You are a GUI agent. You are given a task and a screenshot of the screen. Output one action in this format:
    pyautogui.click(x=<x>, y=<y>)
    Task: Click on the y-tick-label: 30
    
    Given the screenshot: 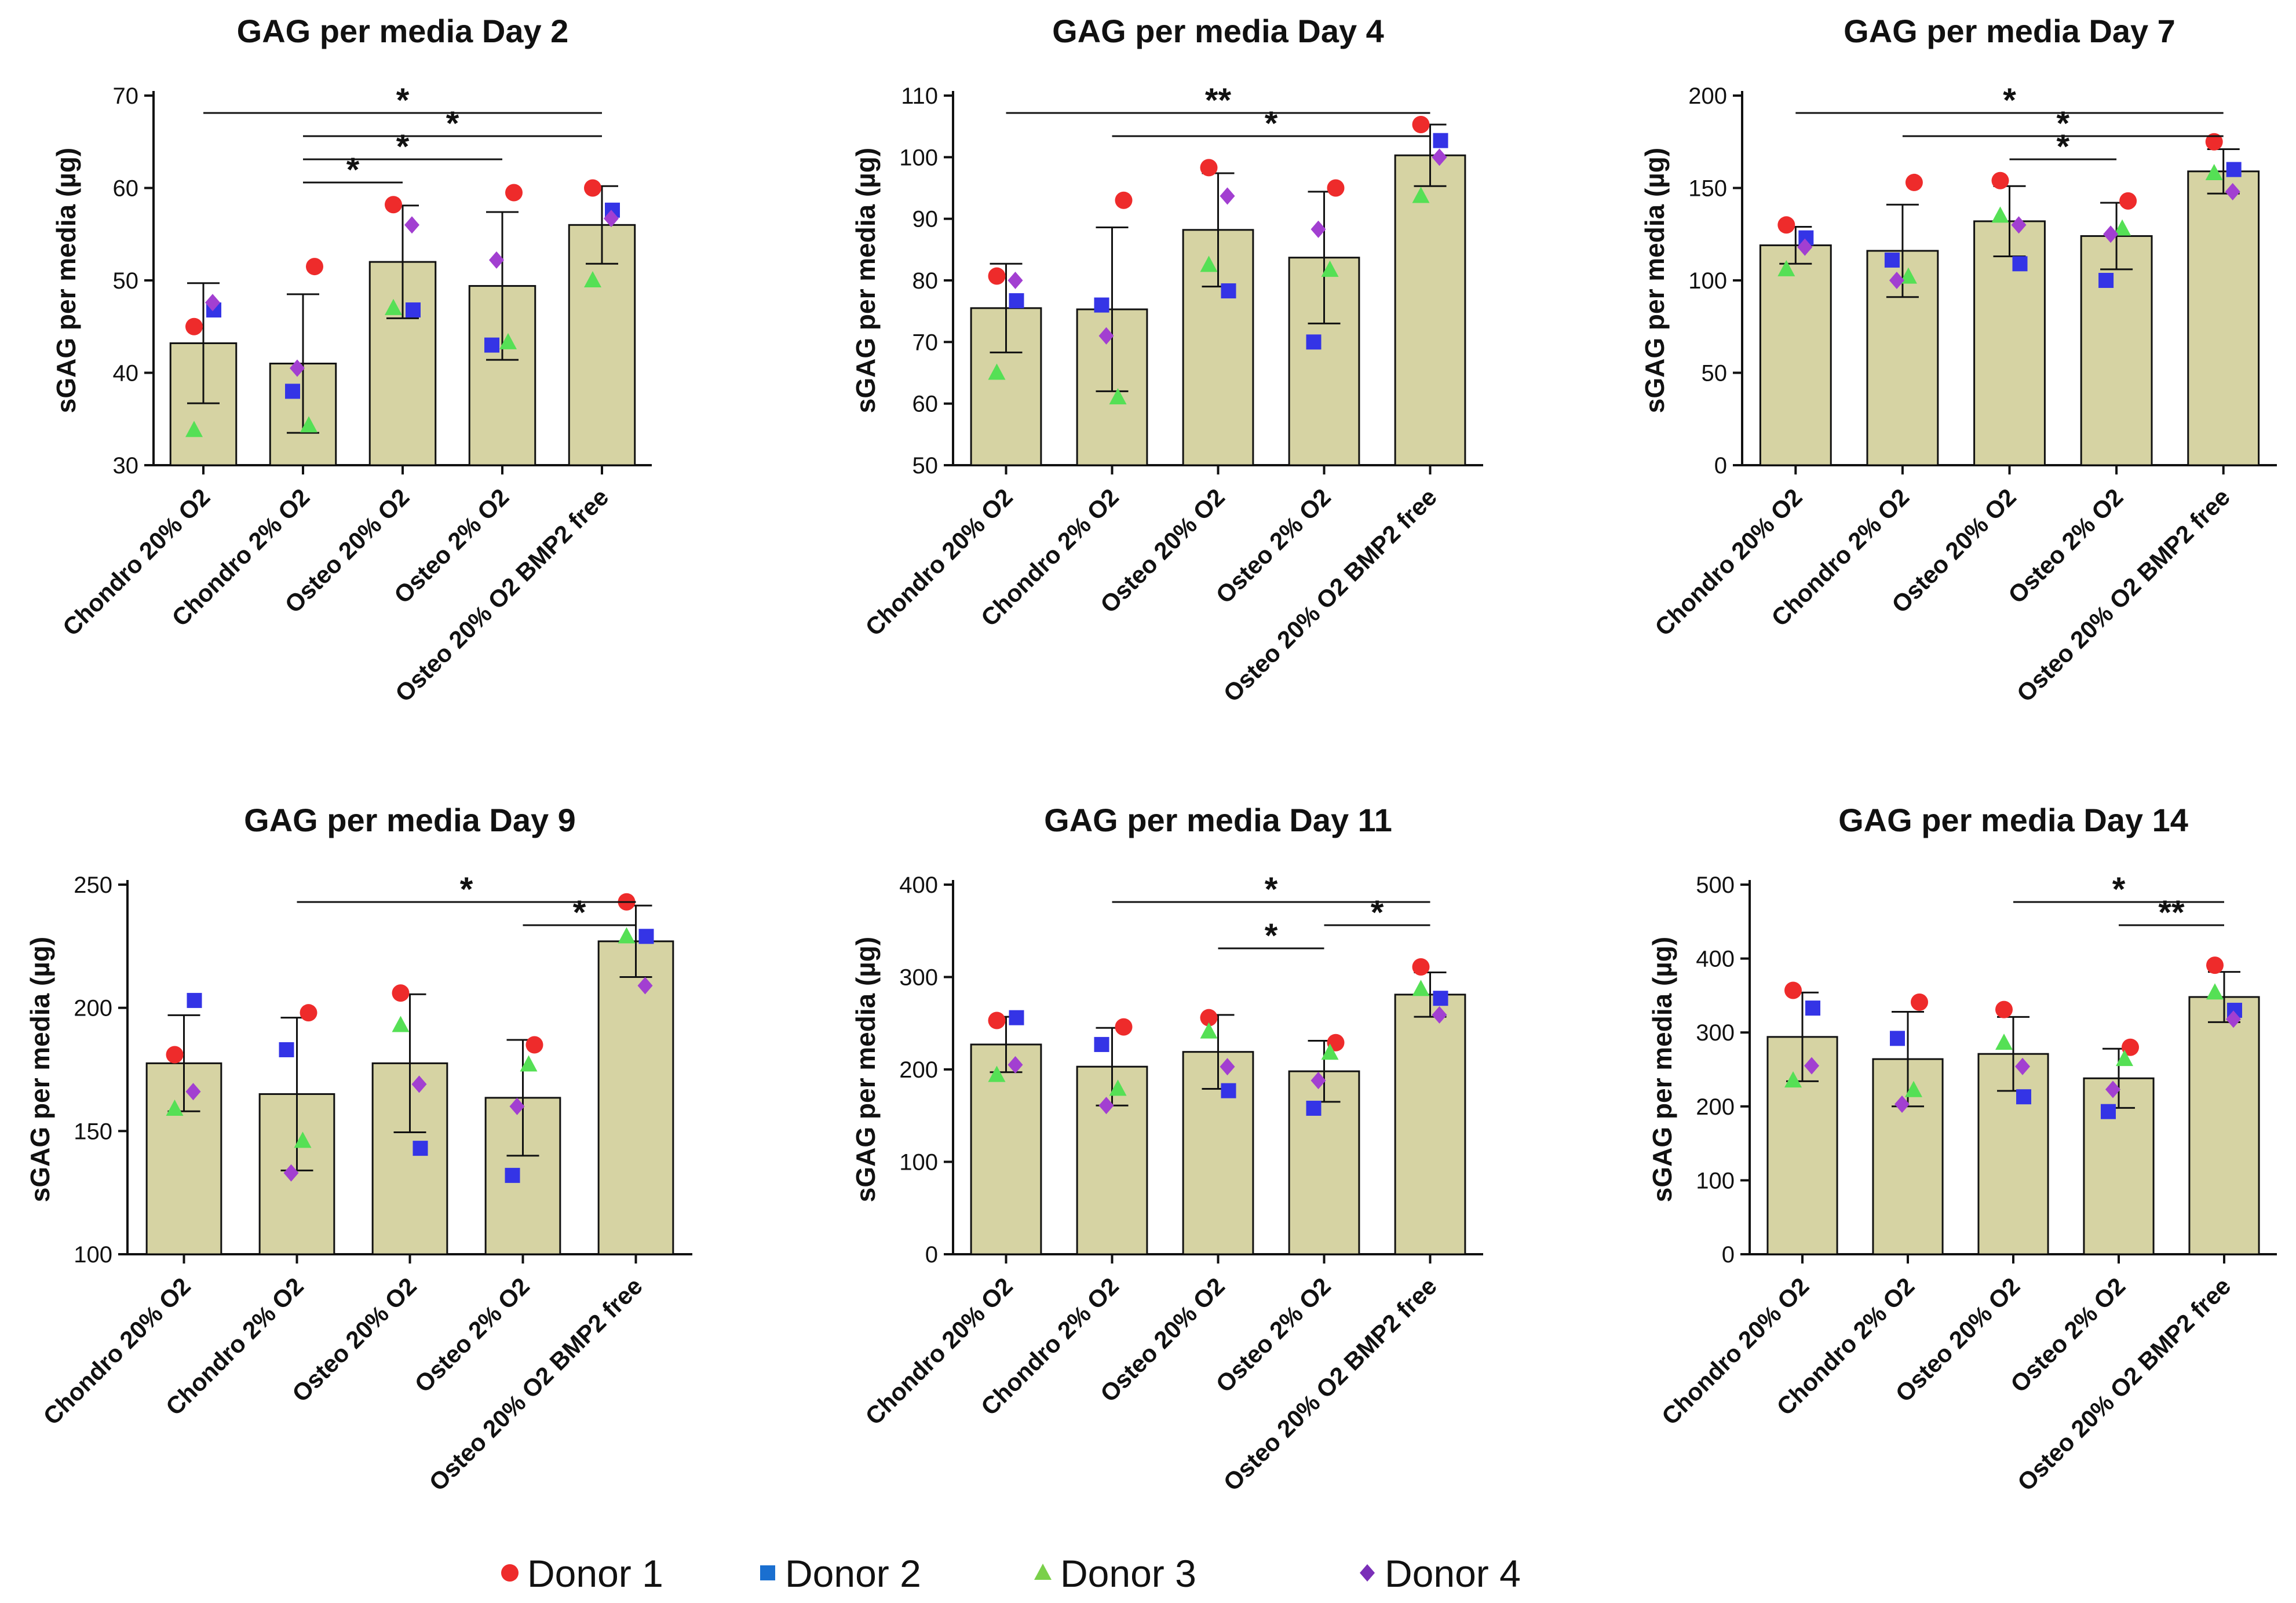 What is the action you would take?
    pyautogui.click(x=126, y=466)
    